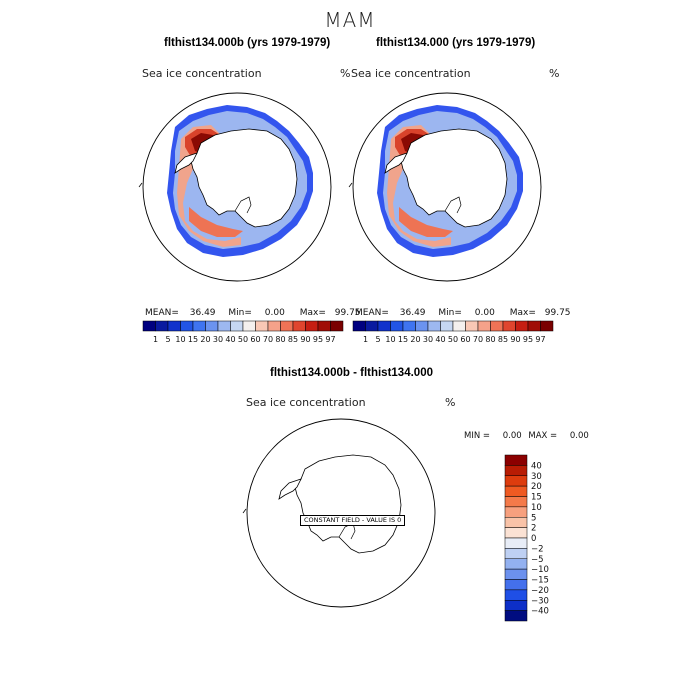 This screenshot has width=700, height=700. Describe the element at coordinates (540, 612) in the screenshot. I see `colorbar-tick-label: −40` at that location.